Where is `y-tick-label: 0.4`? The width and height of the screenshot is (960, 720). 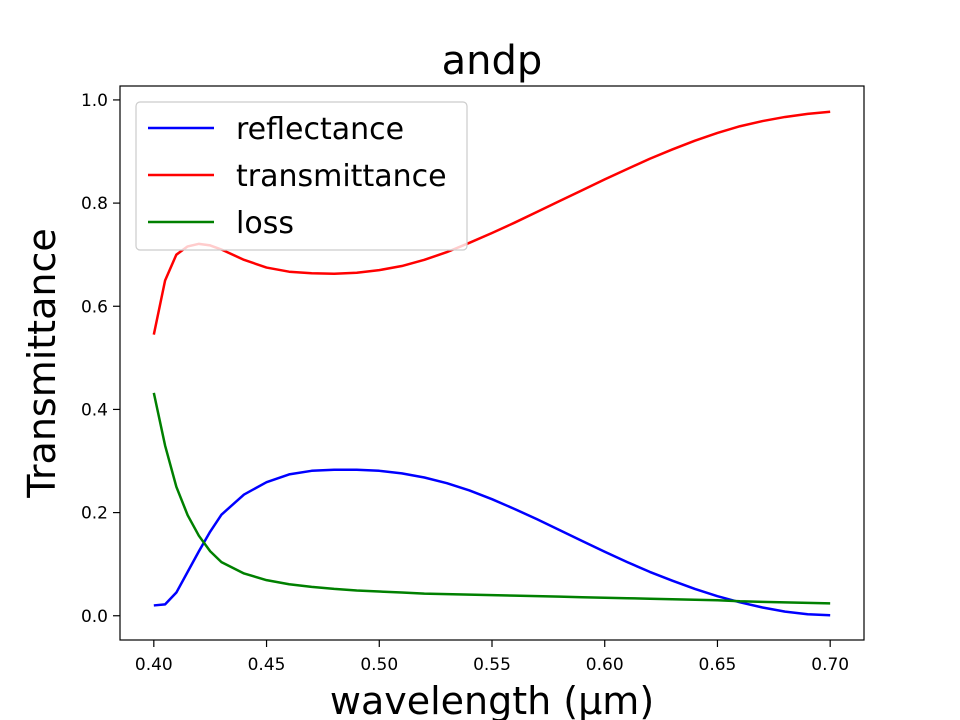
y-tick-label: 0.4 is located at coordinates (94, 410).